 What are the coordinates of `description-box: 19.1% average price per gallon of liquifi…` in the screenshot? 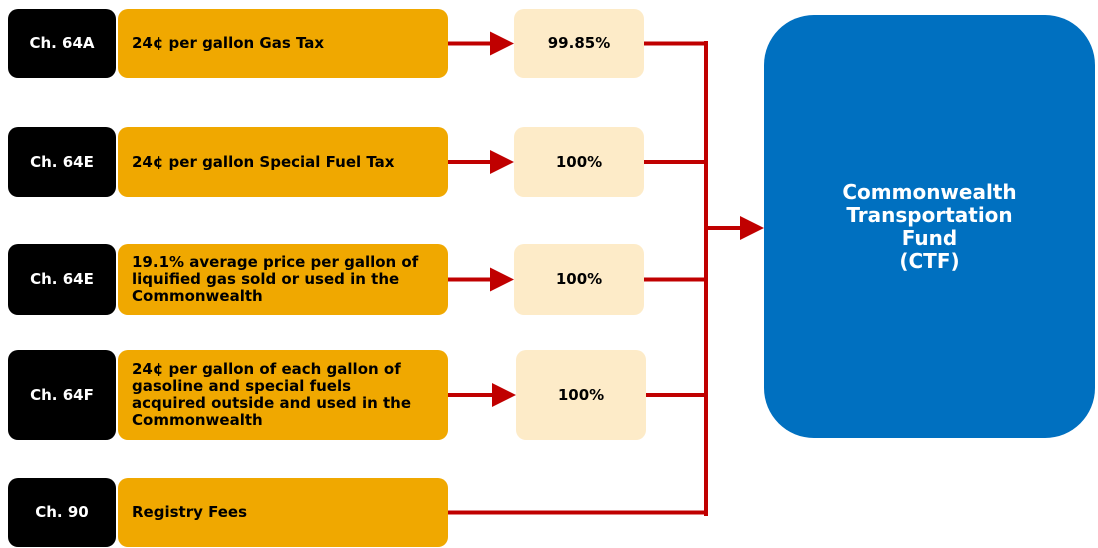 It's located at (283, 279).